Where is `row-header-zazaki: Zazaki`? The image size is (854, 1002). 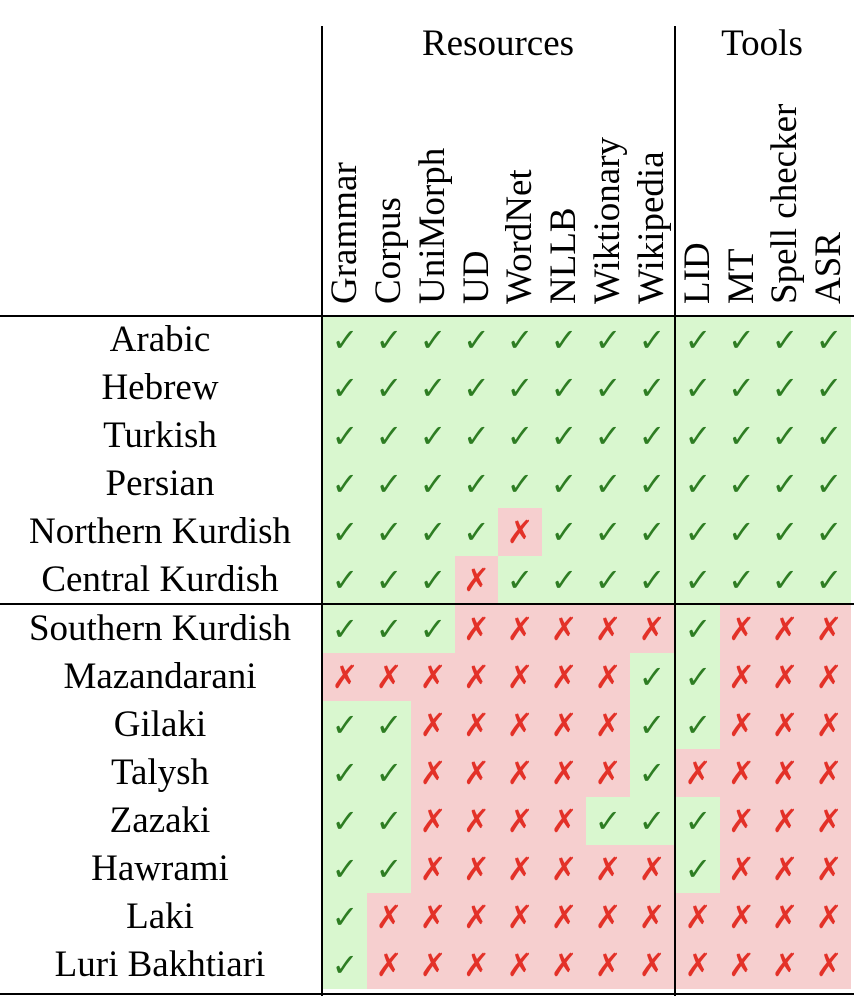
row-header-zazaki: Zazaki is located at coordinates (160, 820).